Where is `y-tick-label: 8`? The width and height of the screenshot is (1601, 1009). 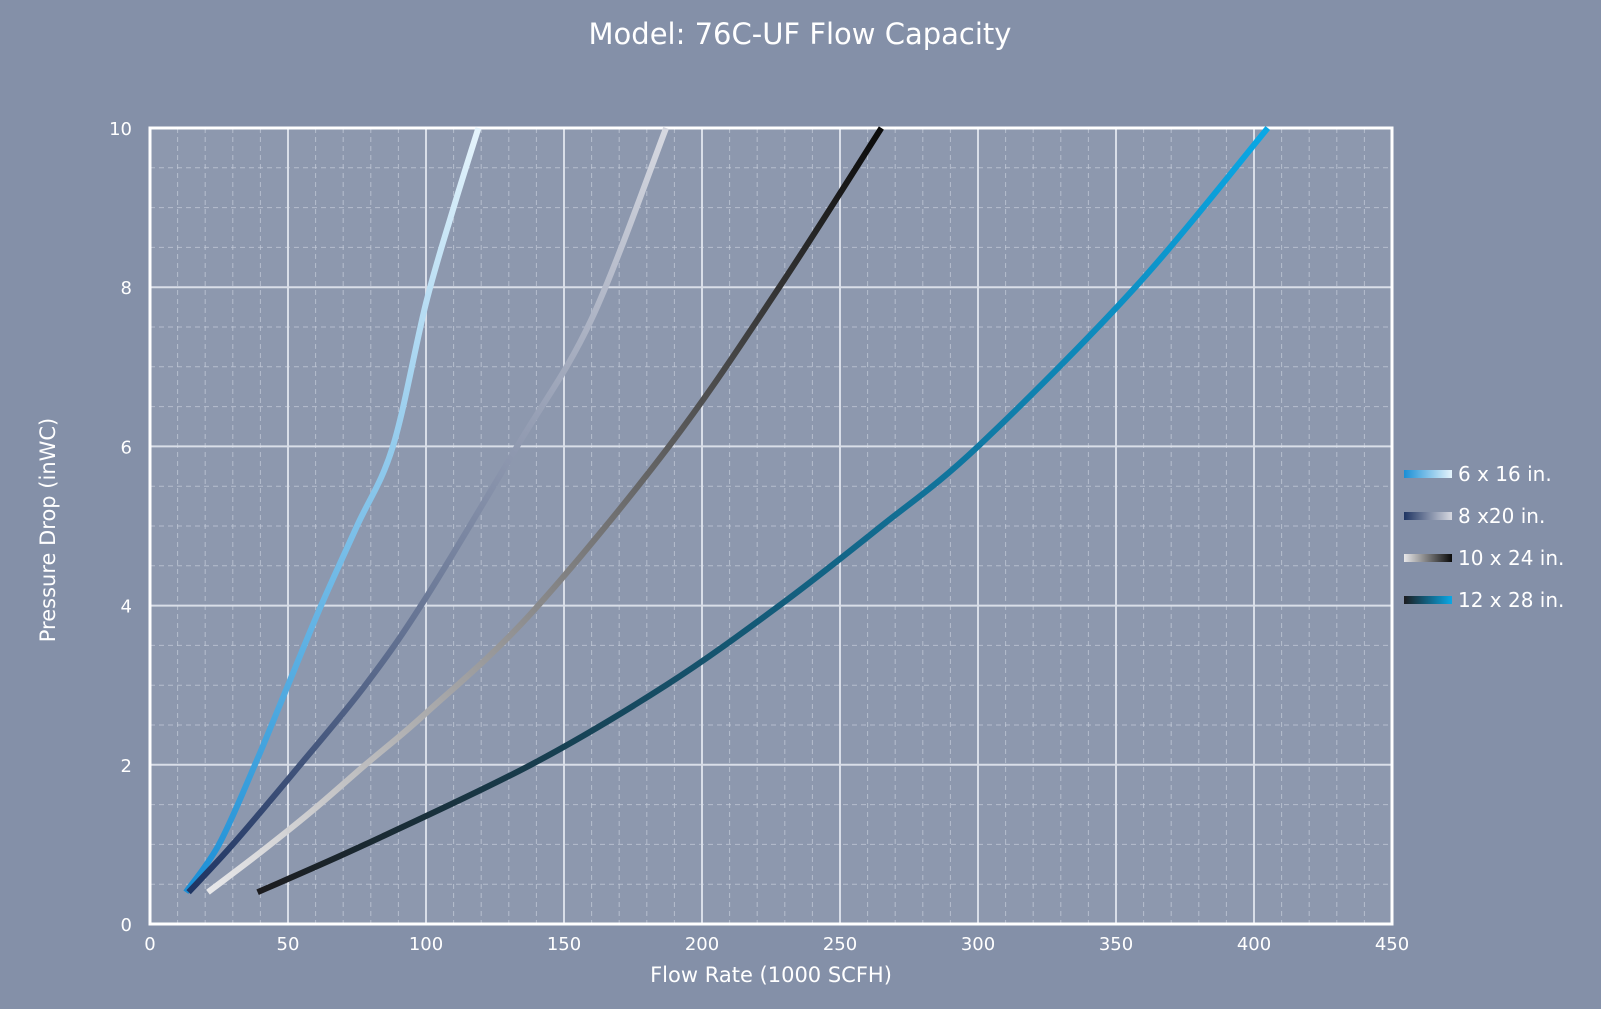 y-tick-label: 8 is located at coordinates (126, 288).